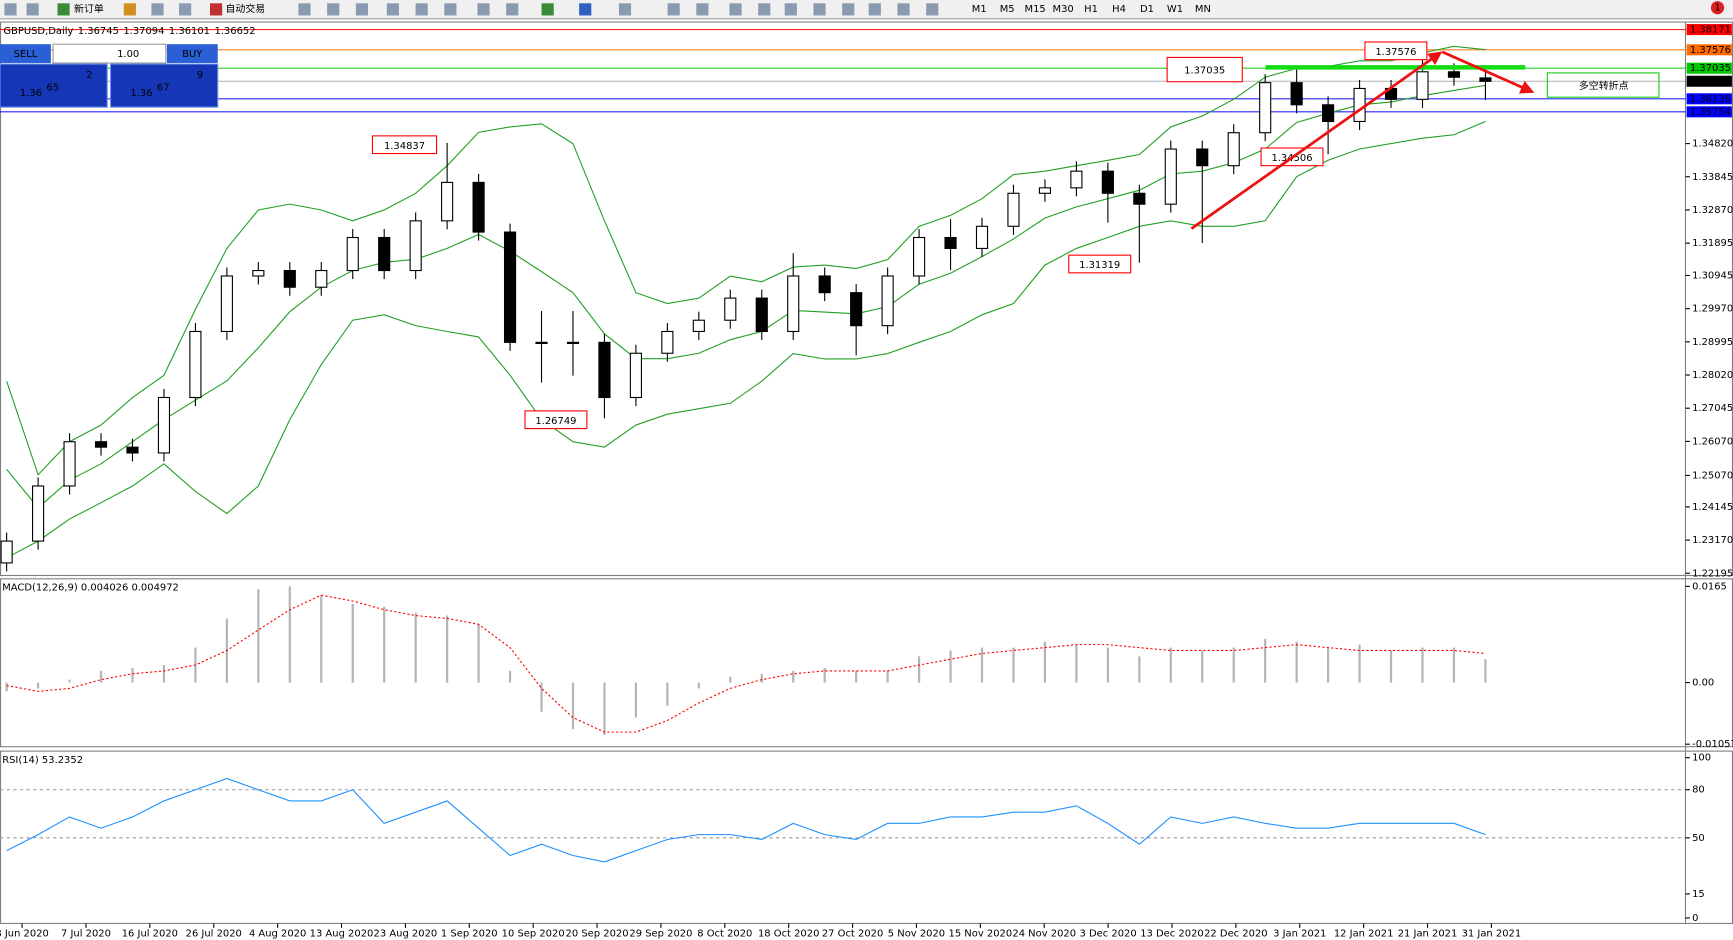 This screenshot has height=940, width=1733. I want to click on y-tick-label: 1.34820, so click(1712, 144).